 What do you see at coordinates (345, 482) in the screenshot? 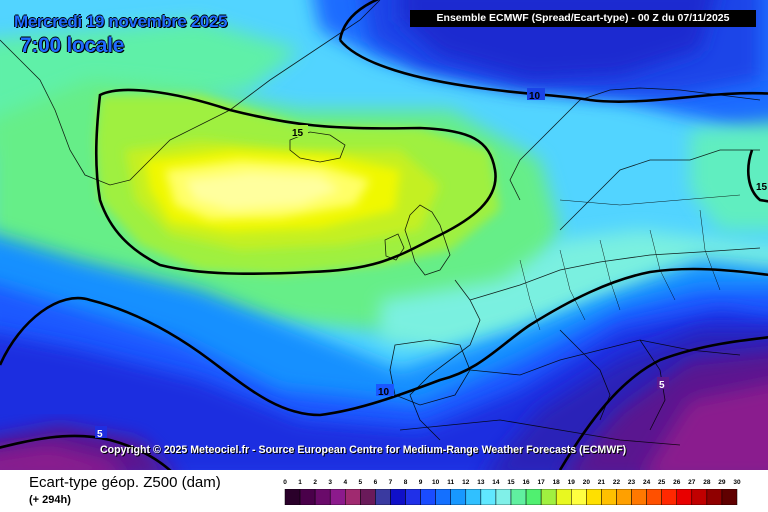
I see `scale-label: 4` at bounding box center [345, 482].